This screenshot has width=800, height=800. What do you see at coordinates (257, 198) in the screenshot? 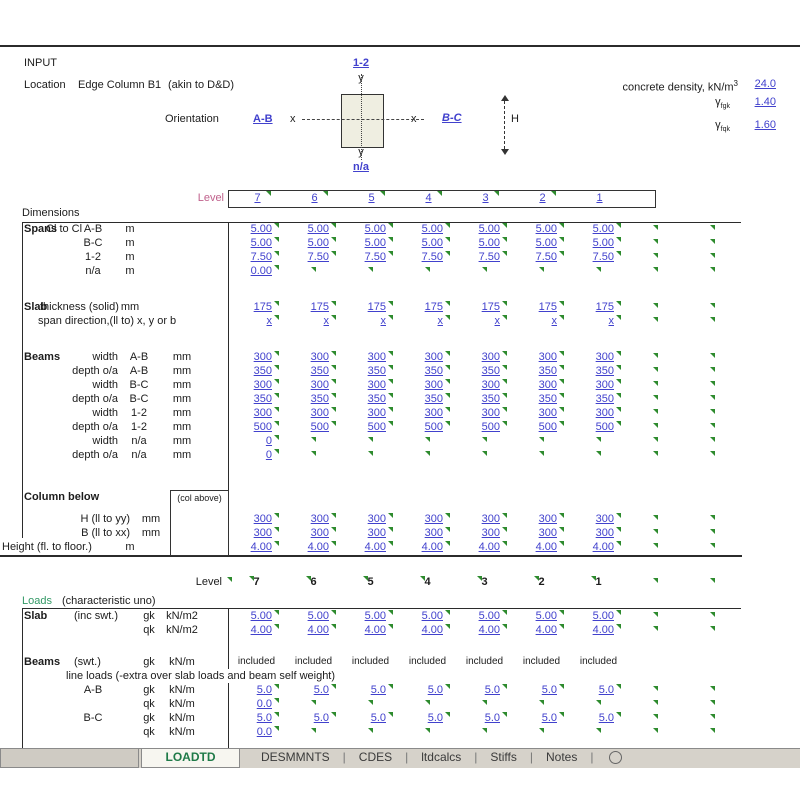
I see `level-link: 7` at bounding box center [257, 198].